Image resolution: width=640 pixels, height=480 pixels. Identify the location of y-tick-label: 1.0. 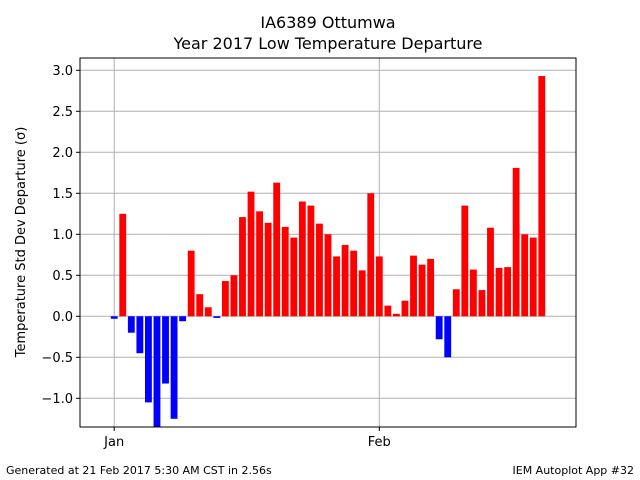
(62, 235).